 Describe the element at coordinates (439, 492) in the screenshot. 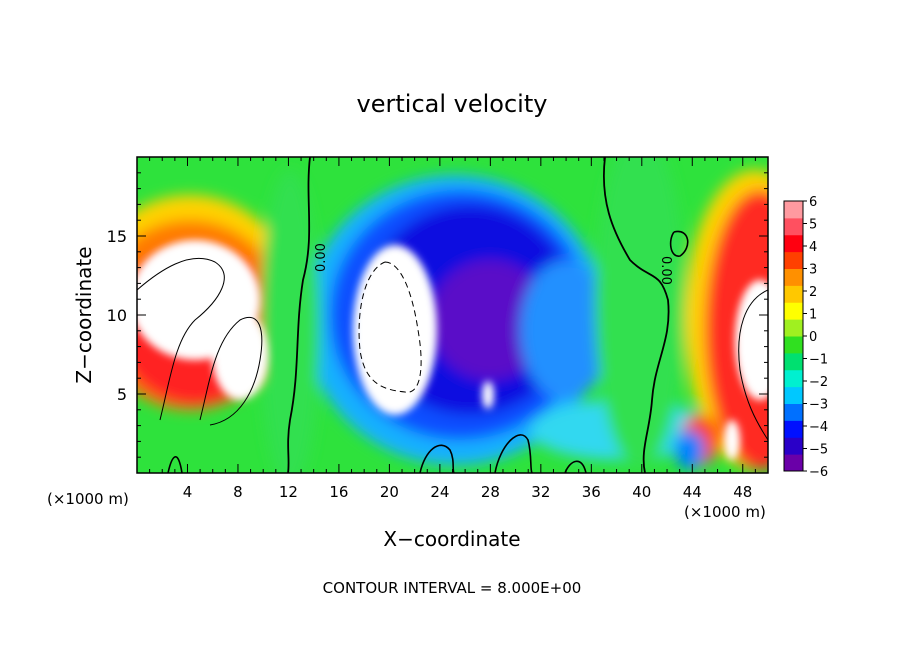

I see `x-tick-label: 24` at that location.